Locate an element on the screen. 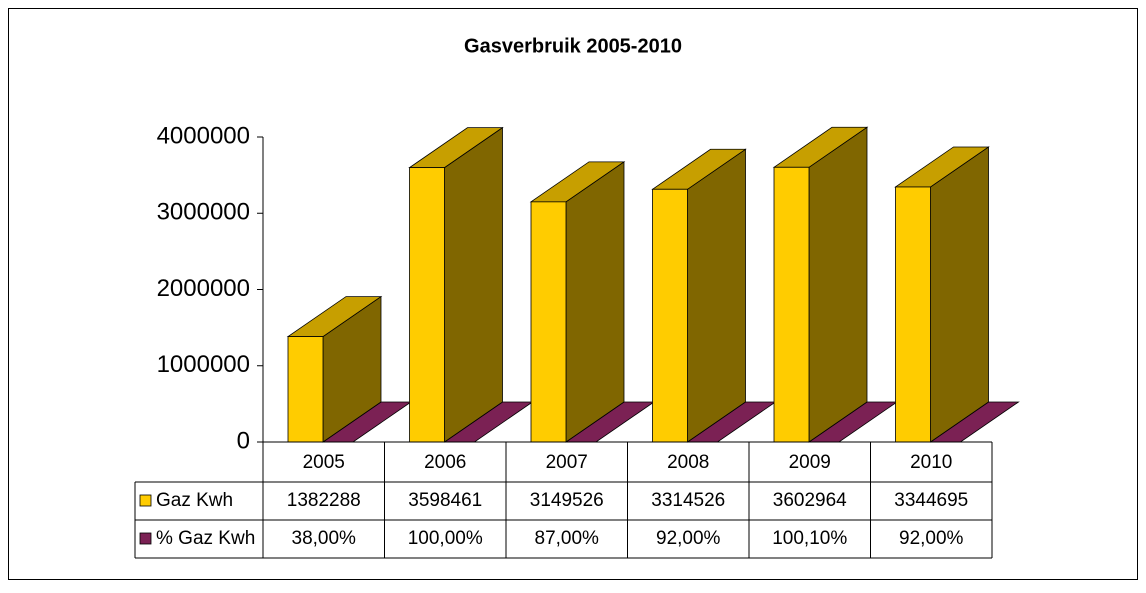 Image resolution: width=1146 pixels, height=593 pixels. table-value: 3344695 is located at coordinates (931, 500).